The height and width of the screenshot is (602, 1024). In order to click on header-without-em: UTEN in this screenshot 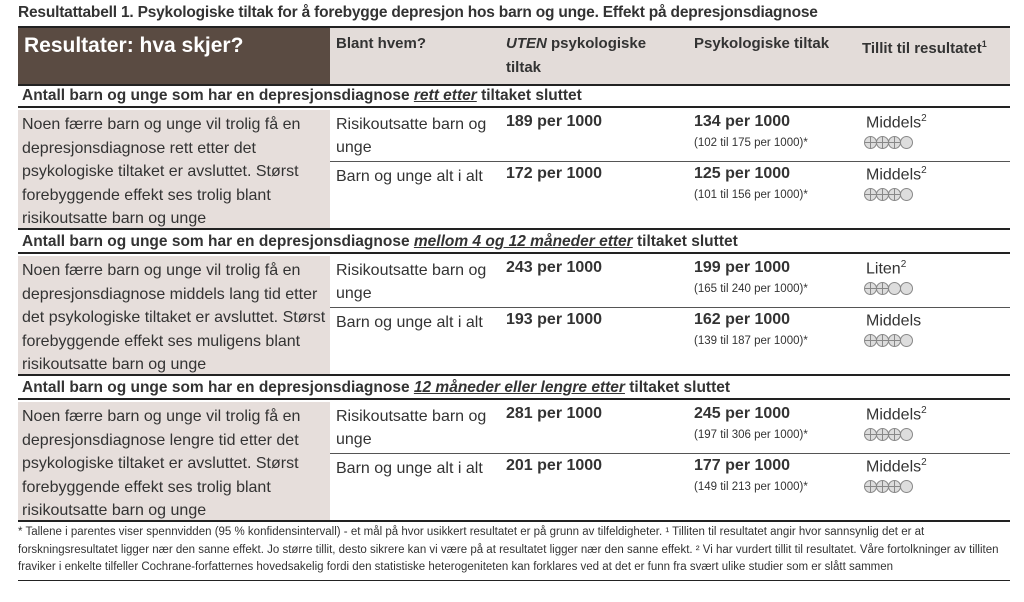, I will do `click(526, 43)`.